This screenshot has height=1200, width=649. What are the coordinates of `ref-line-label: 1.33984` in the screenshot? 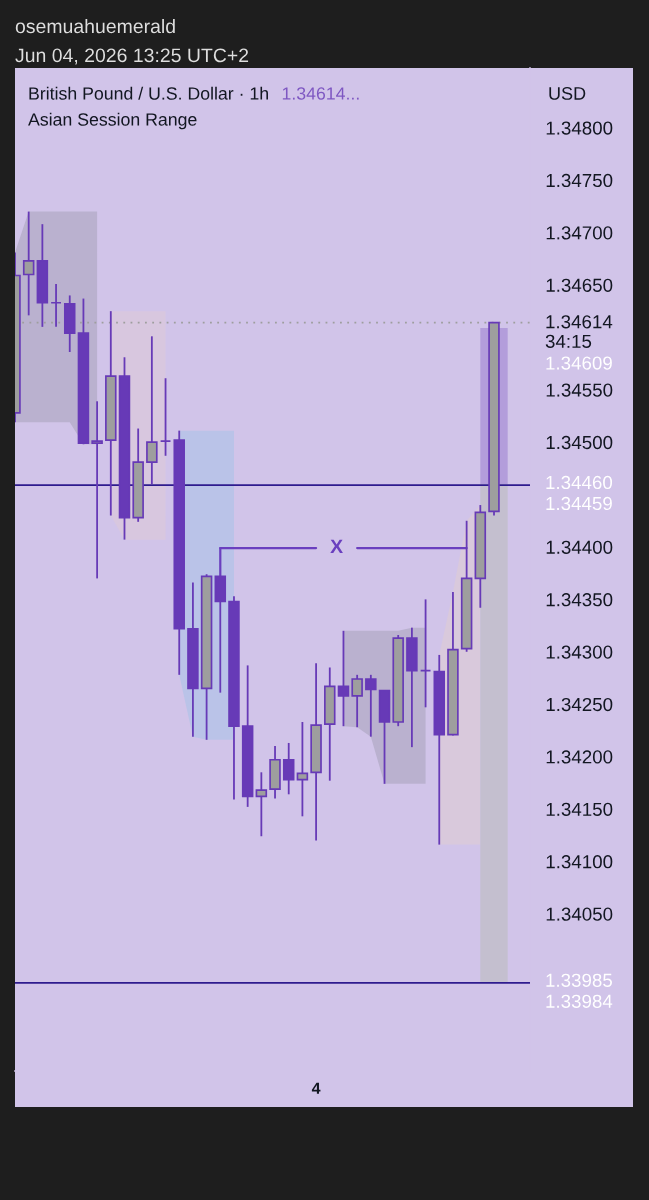 It's located at (579, 1001).